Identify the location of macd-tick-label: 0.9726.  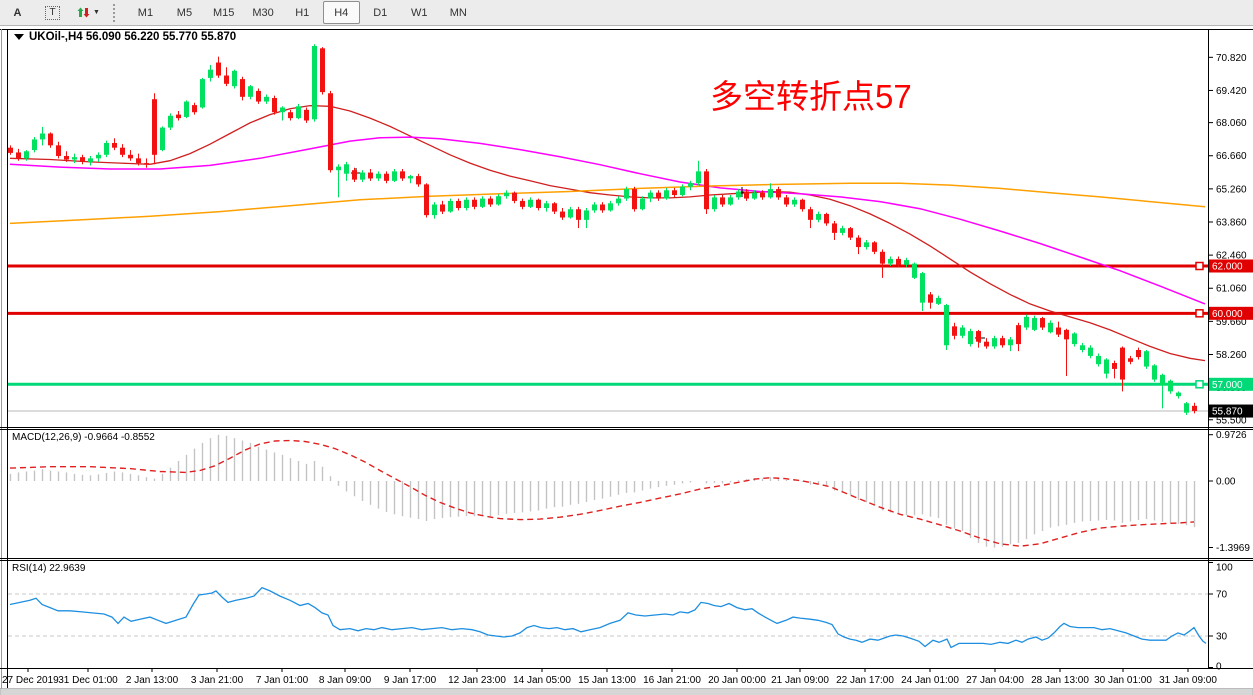
(1231, 435).